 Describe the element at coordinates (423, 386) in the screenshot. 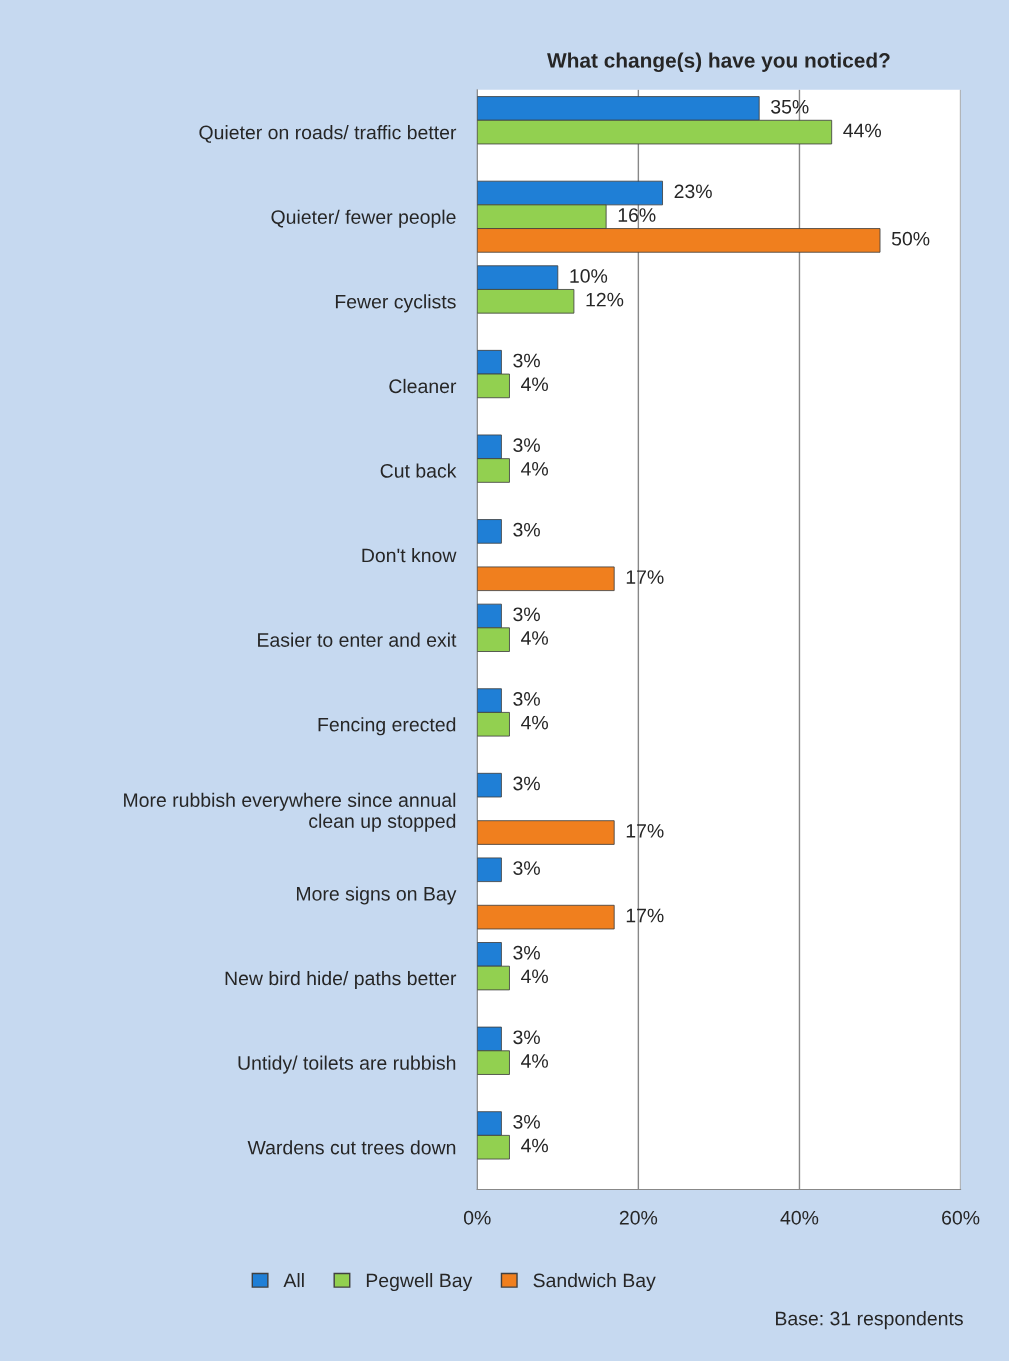

I see `y-tick-label: Cleaner` at that location.